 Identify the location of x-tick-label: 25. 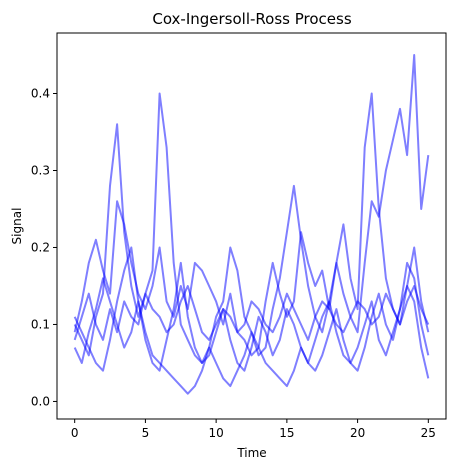
(428, 433).